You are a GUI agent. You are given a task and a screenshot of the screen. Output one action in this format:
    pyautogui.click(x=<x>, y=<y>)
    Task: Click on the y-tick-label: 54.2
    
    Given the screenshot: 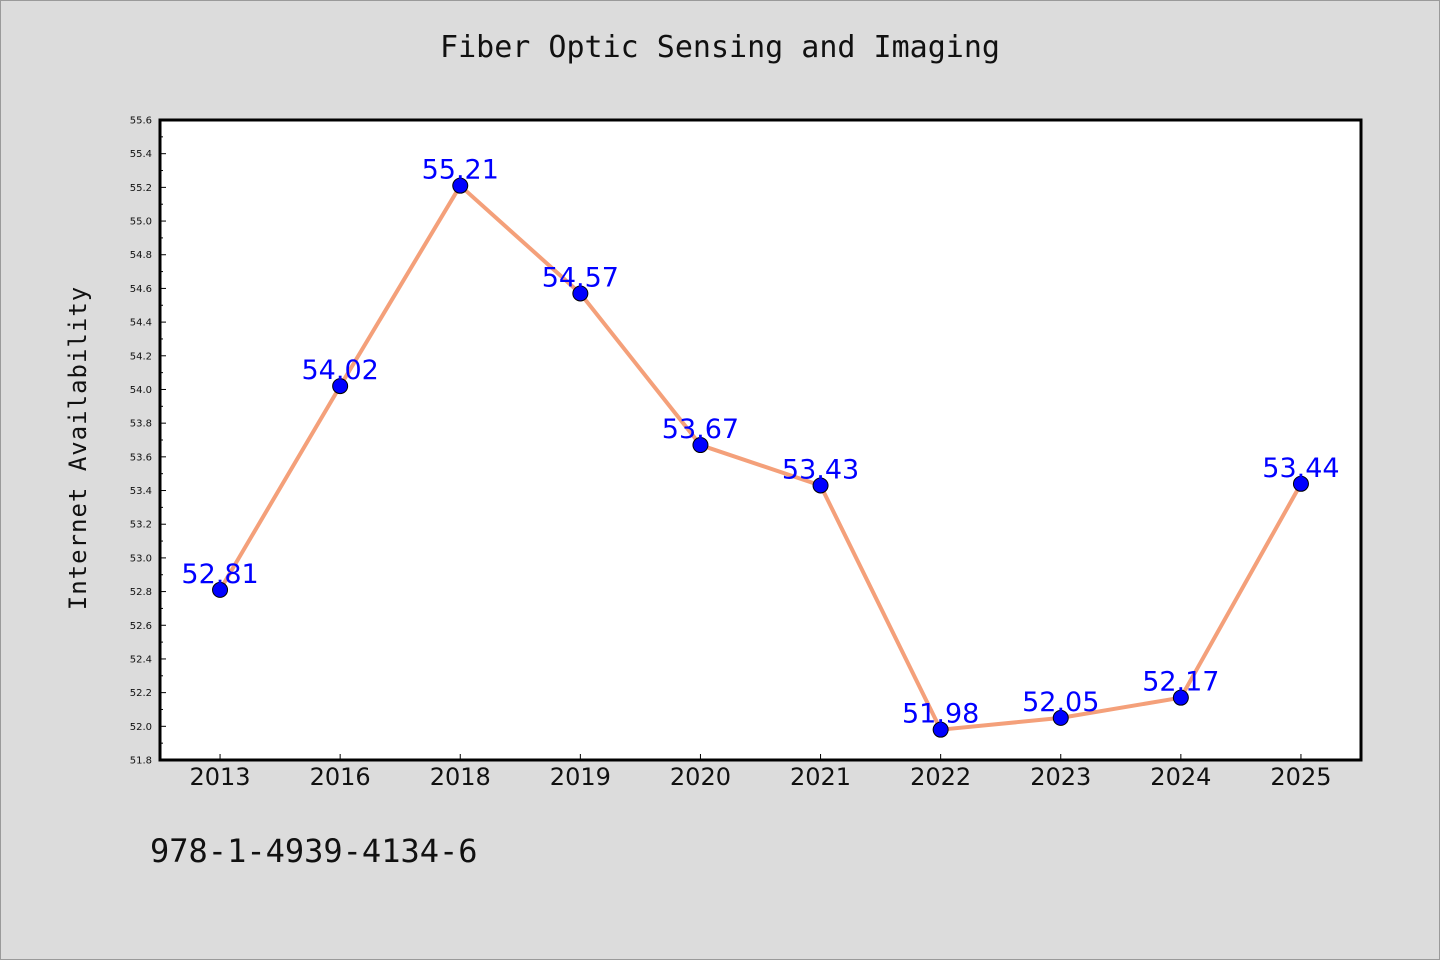 What is the action you would take?
    pyautogui.click(x=141, y=356)
    